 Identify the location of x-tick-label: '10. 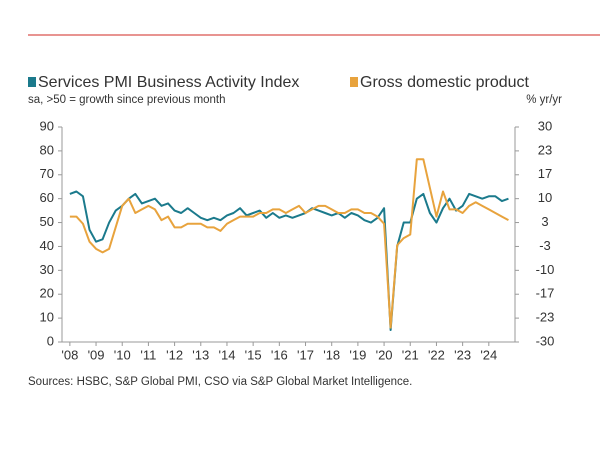
(122, 354).